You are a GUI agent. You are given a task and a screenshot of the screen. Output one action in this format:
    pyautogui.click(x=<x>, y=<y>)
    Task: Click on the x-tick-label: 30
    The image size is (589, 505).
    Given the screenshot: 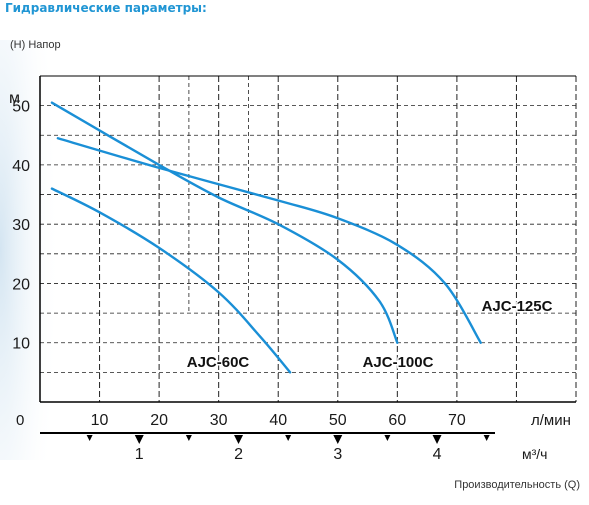 What is the action you would take?
    pyautogui.click(x=219, y=420)
    